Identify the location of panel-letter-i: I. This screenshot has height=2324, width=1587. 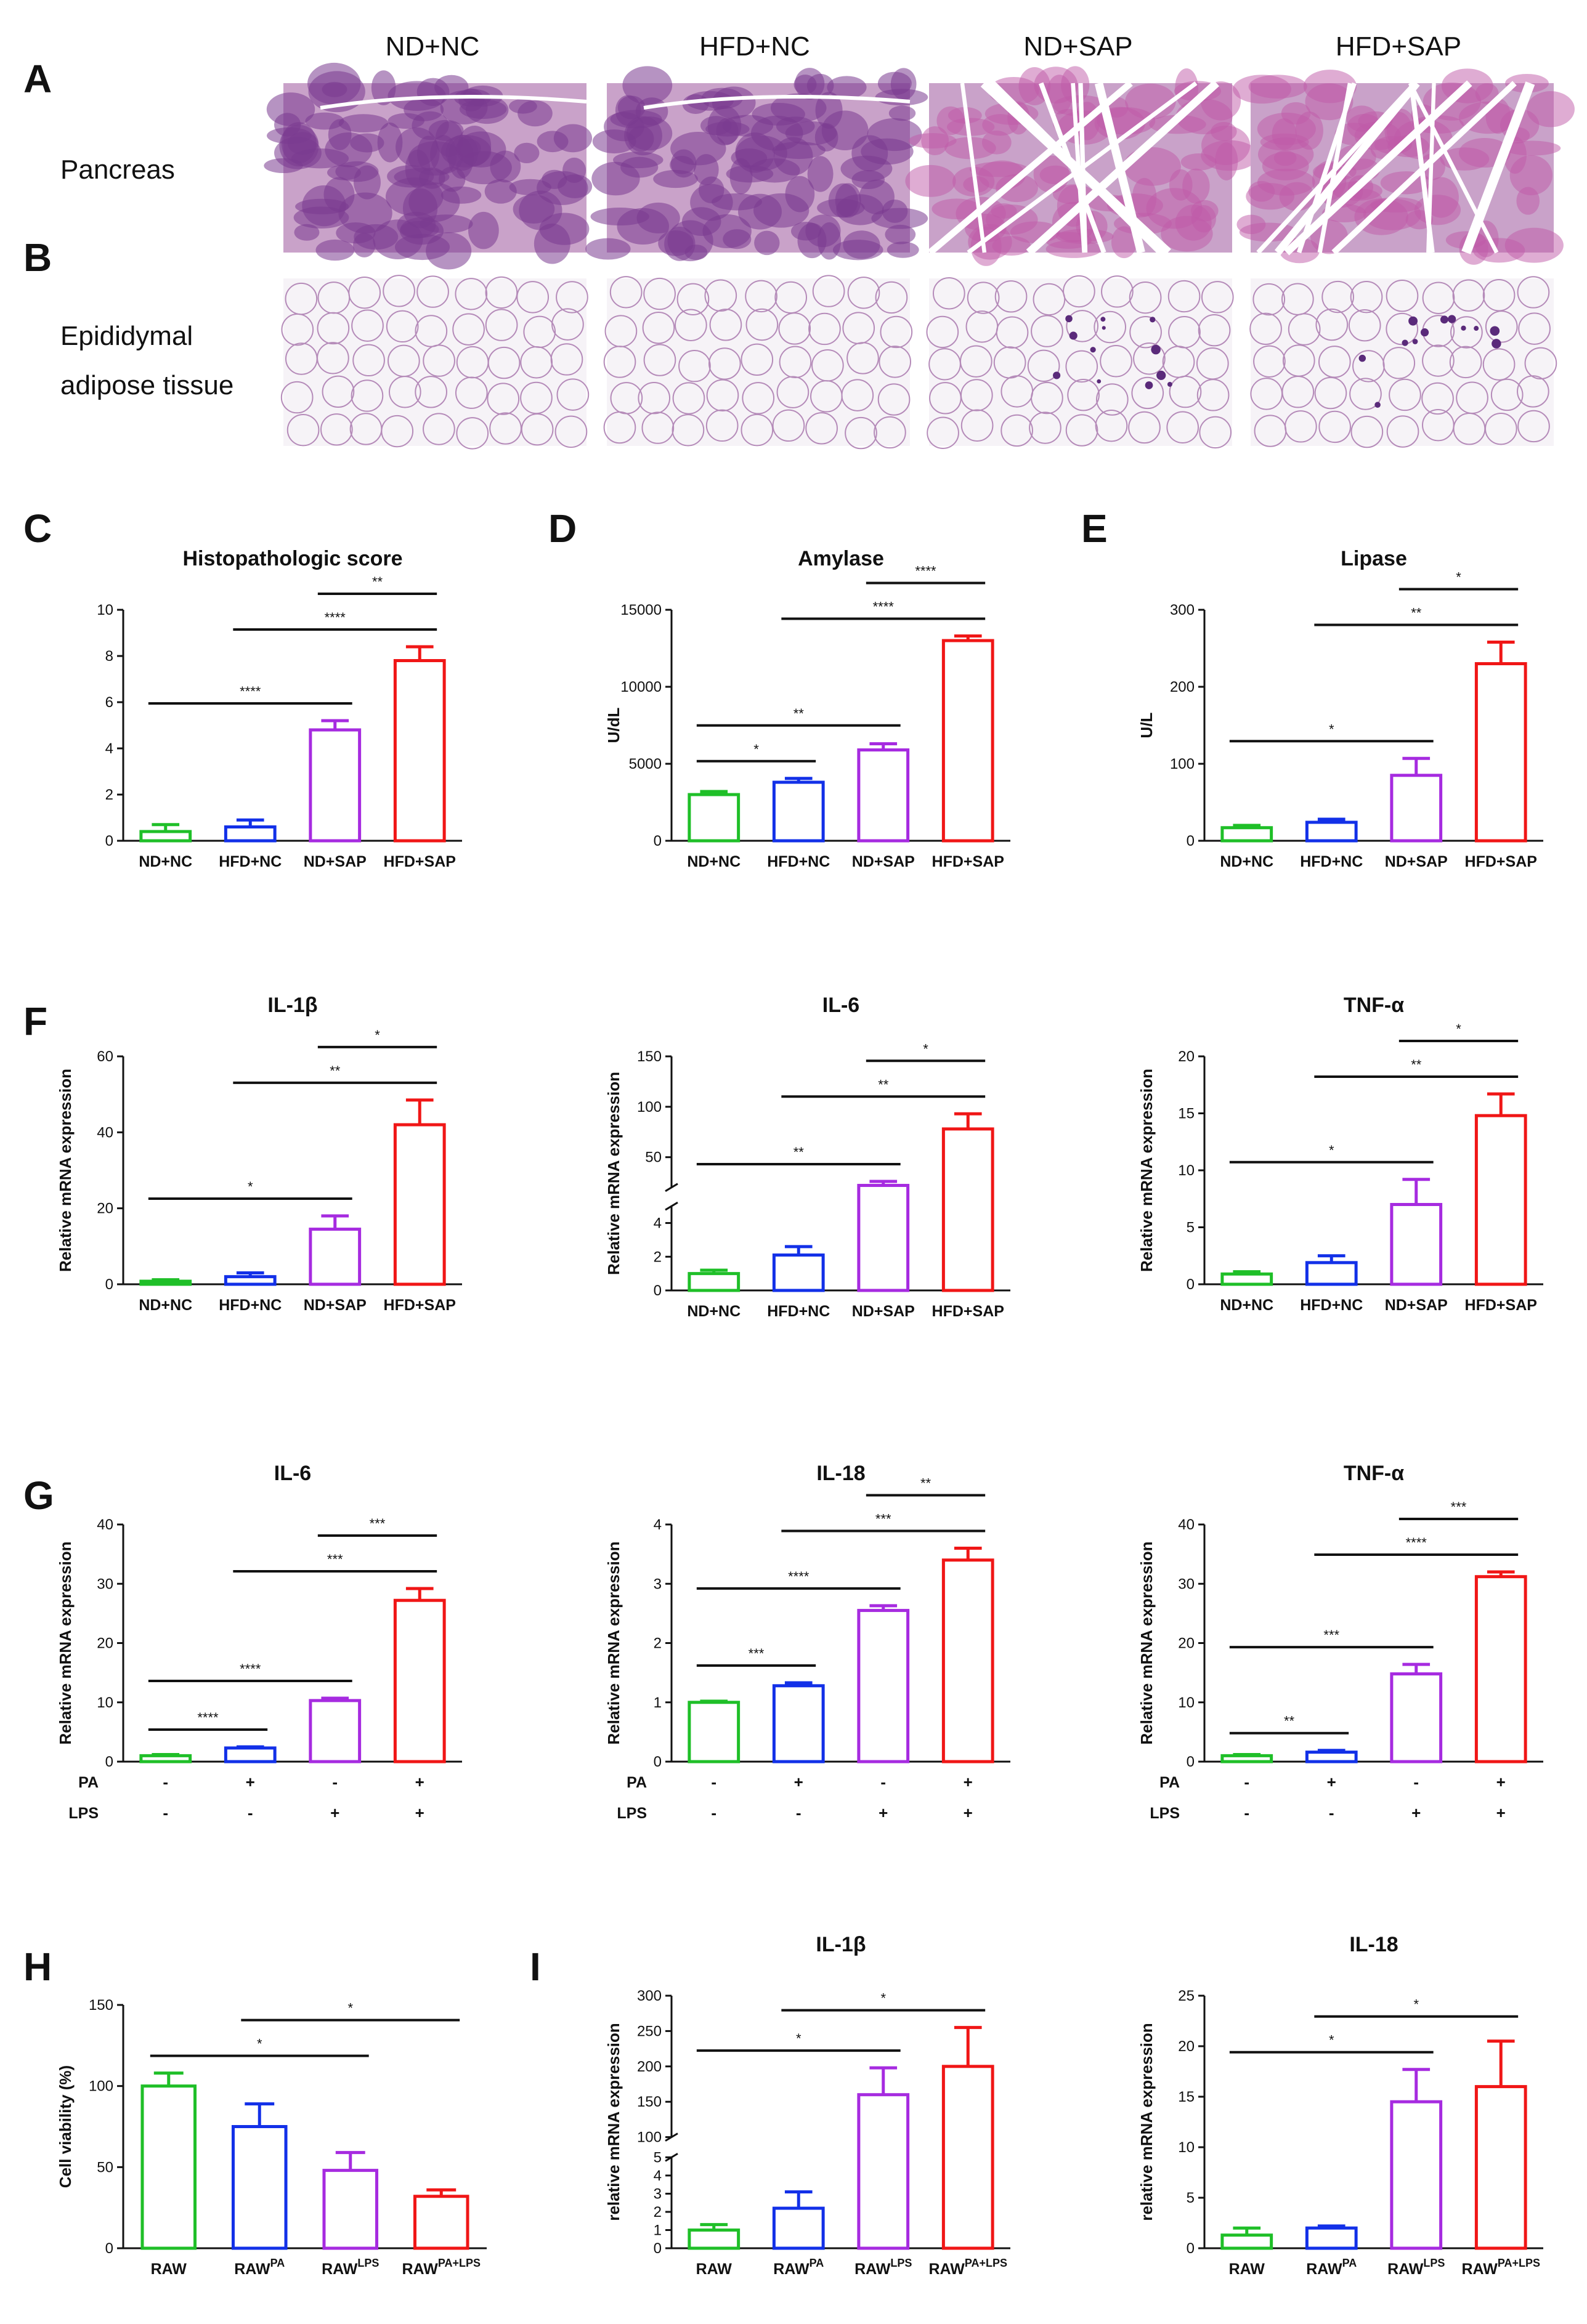
(535, 1967).